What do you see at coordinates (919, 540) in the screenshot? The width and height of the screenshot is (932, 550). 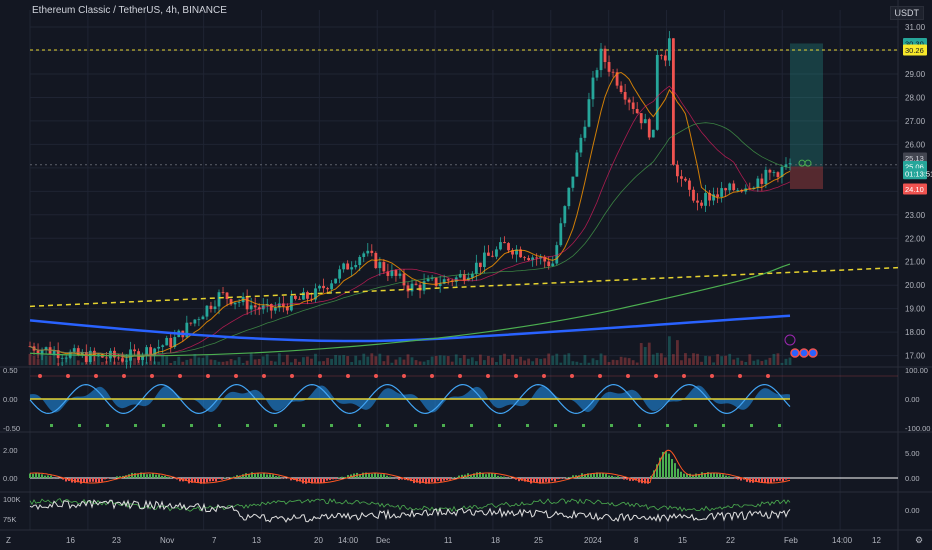 I see `settings-icon: ⚙` at bounding box center [919, 540].